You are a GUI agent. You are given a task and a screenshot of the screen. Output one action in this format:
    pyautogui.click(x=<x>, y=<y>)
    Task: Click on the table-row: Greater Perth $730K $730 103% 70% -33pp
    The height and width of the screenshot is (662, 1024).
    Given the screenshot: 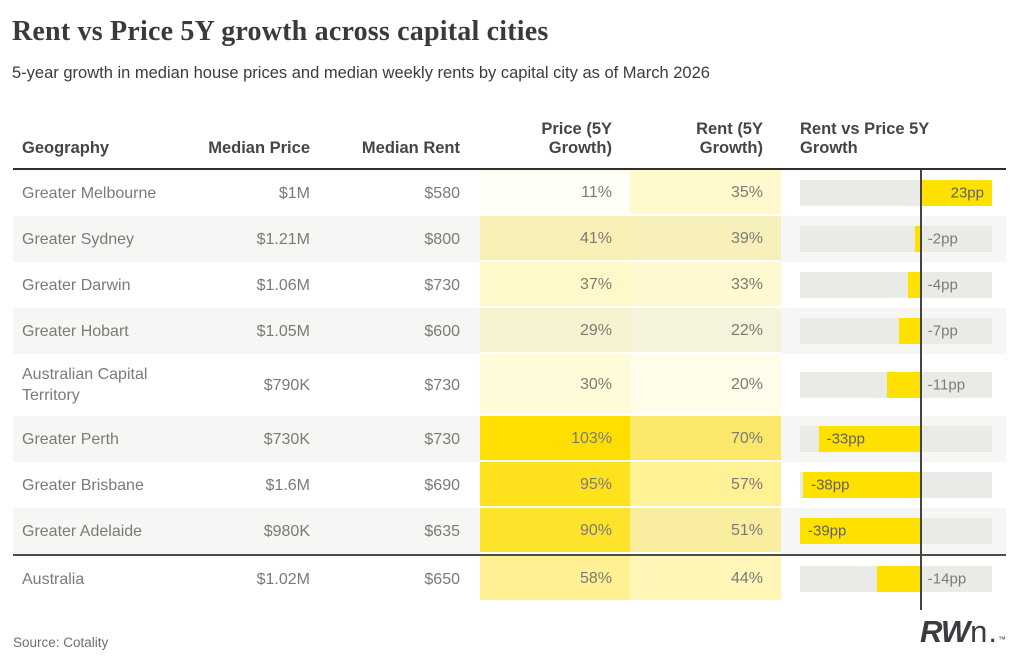 What is the action you would take?
    pyautogui.click(x=509, y=439)
    